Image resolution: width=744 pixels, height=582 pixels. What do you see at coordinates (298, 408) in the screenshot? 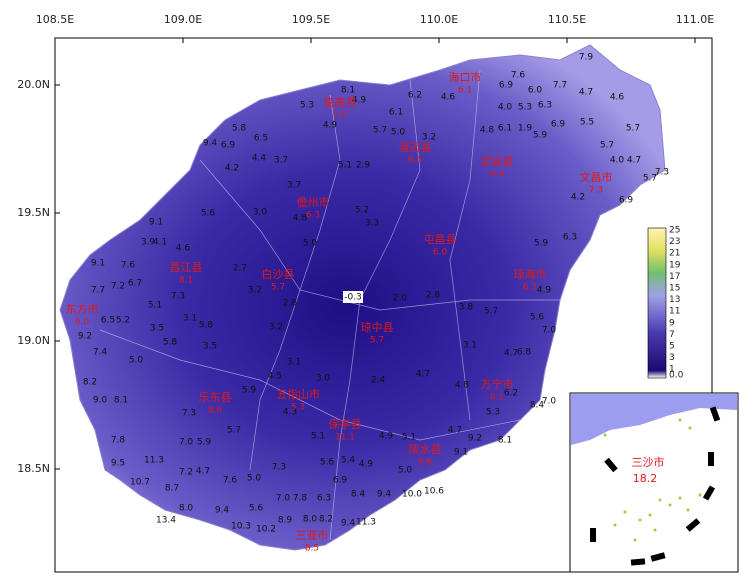
I see `city-value: 5.3` at bounding box center [298, 408].